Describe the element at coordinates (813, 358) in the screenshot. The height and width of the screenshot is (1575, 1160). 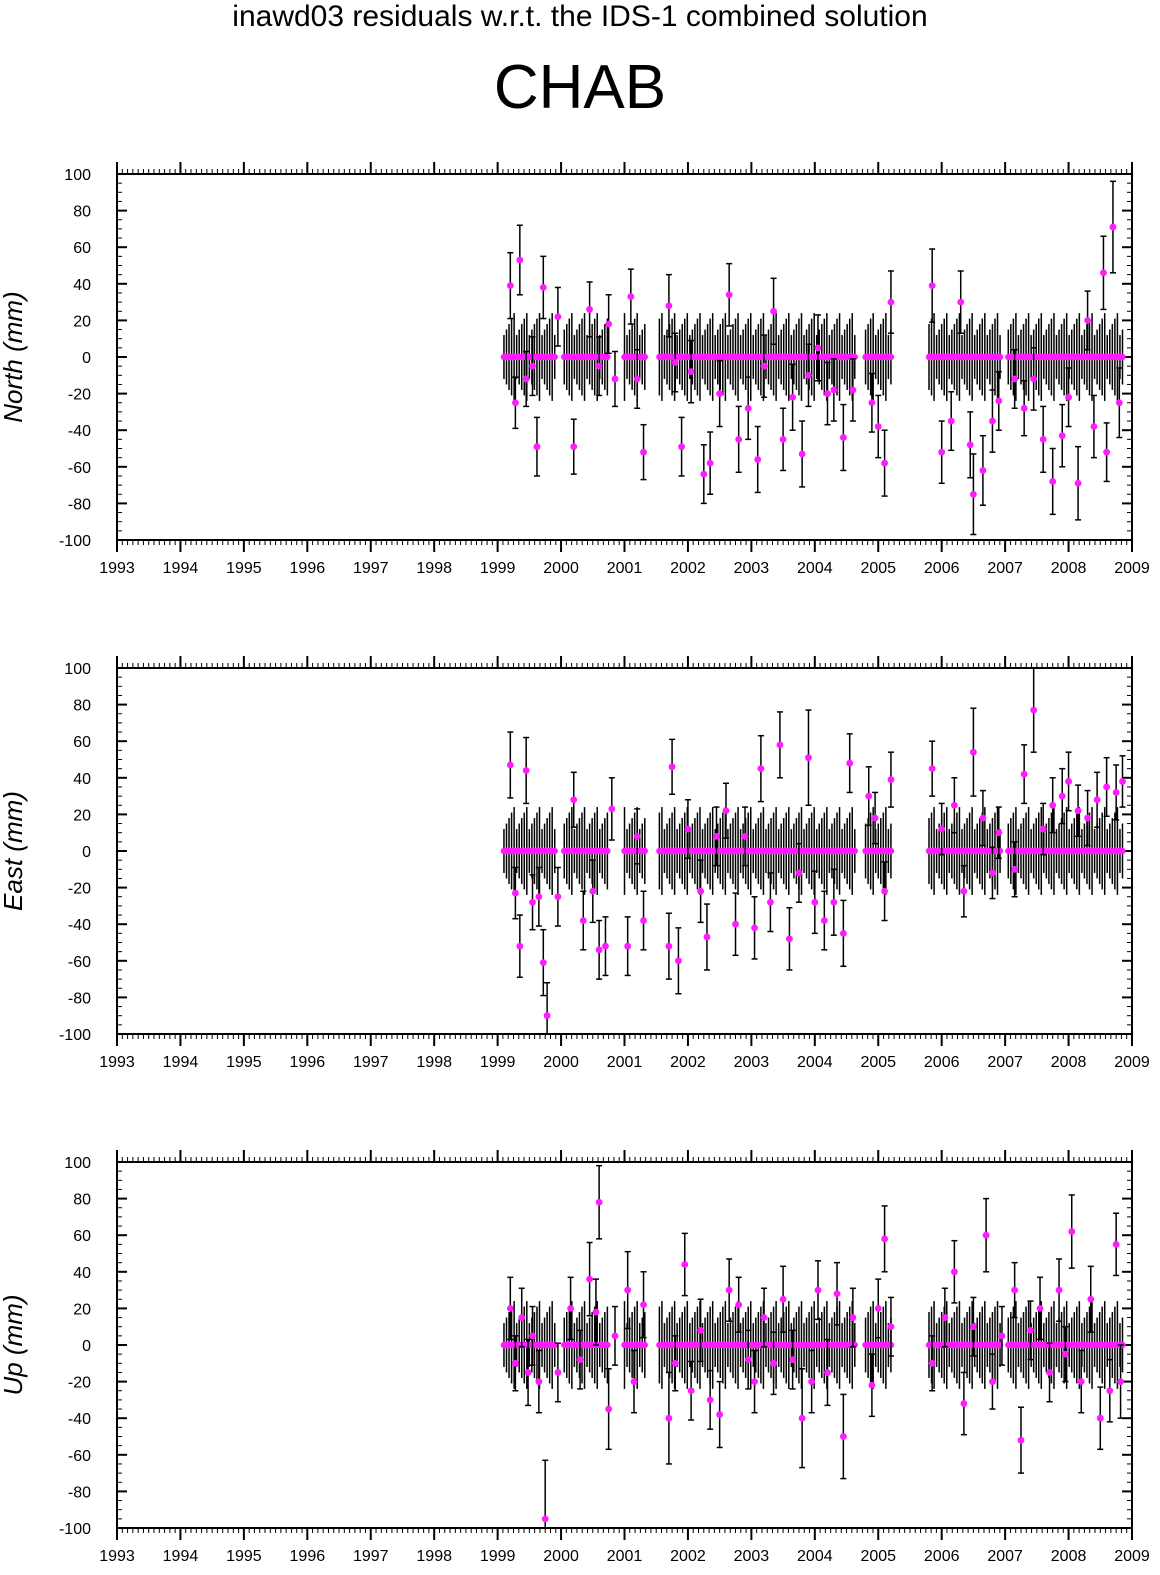
I see `plot-area` at that location.